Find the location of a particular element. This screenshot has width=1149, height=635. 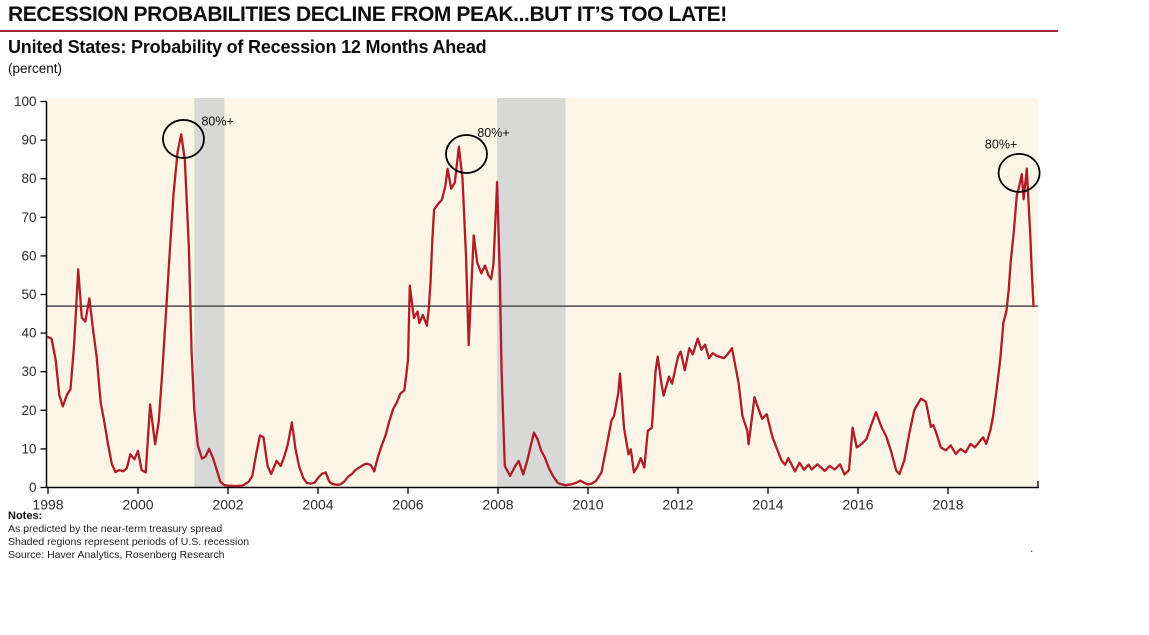

x-tick-label: 2000 is located at coordinates (137, 505).